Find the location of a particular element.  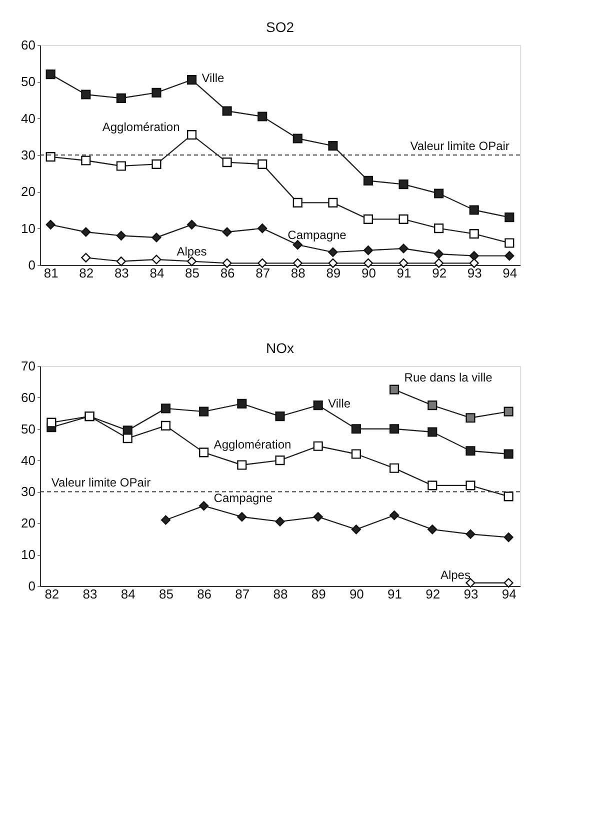

chart-title: NOx is located at coordinates (280, 348).